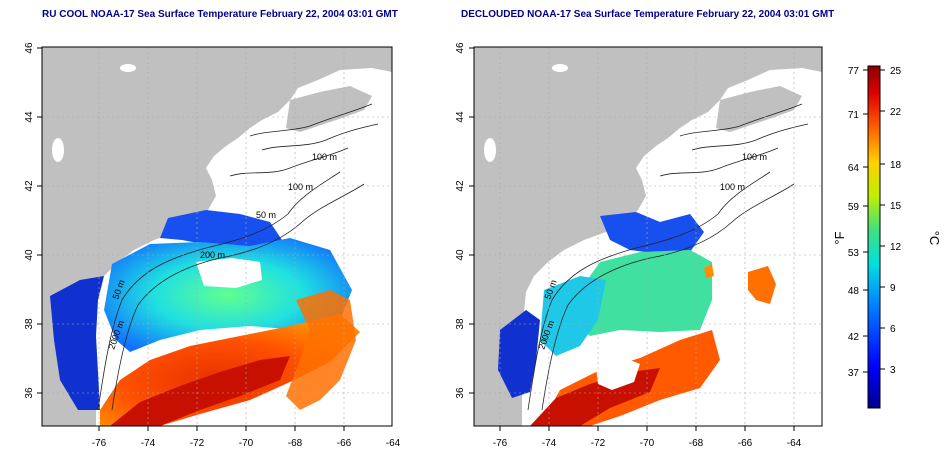  I want to click on colorbar-ticks, so click(874, 221).